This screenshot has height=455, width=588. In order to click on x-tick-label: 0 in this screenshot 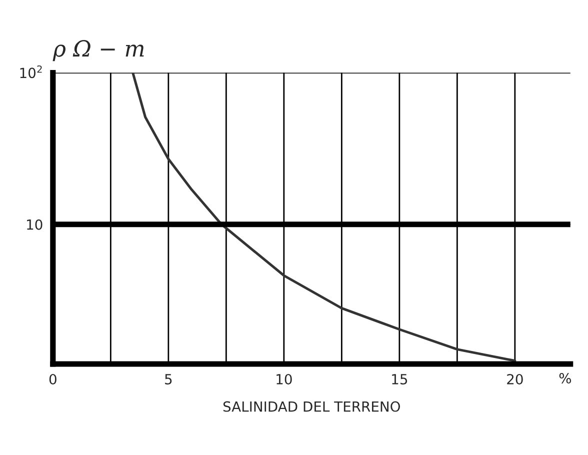, I will do `click(52, 379)`.